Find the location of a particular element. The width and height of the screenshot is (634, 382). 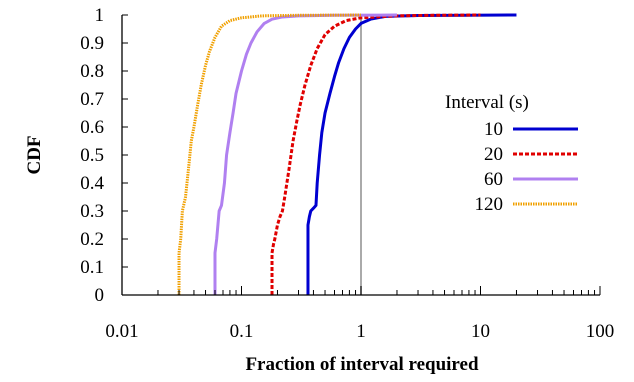

x-tick-label: 1 is located at coordinates (361, 331).